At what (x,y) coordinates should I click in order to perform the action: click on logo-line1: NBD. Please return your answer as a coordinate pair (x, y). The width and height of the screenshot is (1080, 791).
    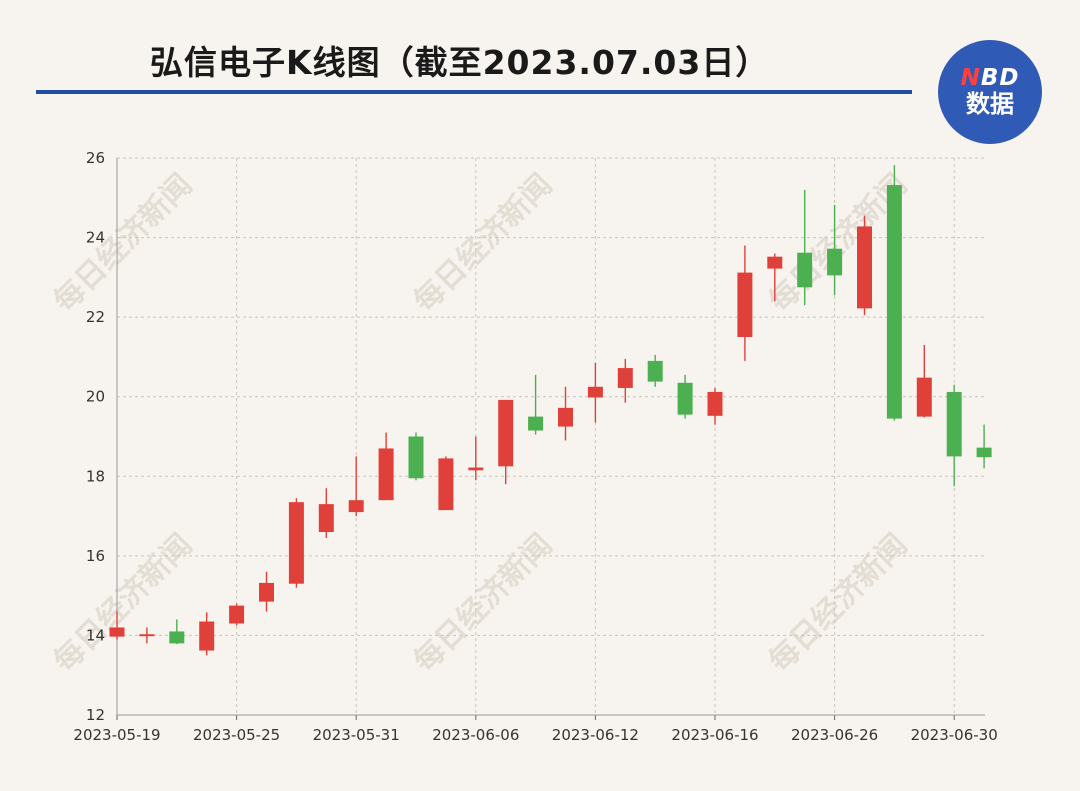
    Looking at the image, I should click on (990, 78).